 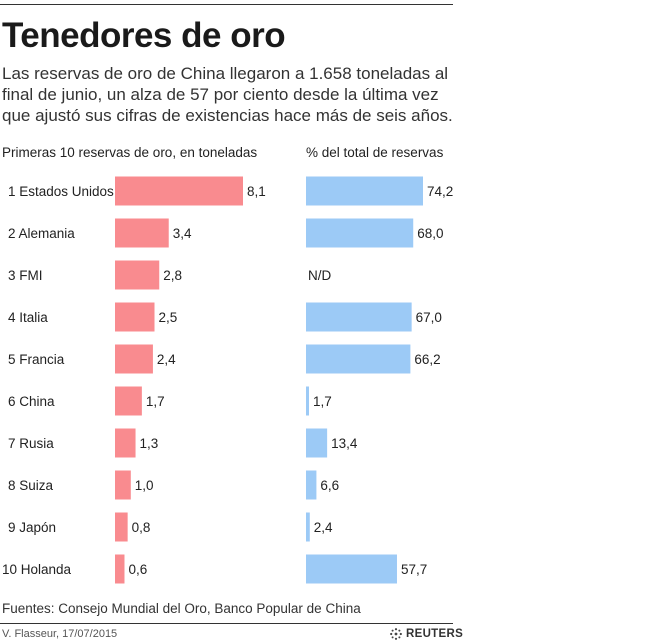 I want to click on percent-value-label: 68,0, so click(x=430, y=233).